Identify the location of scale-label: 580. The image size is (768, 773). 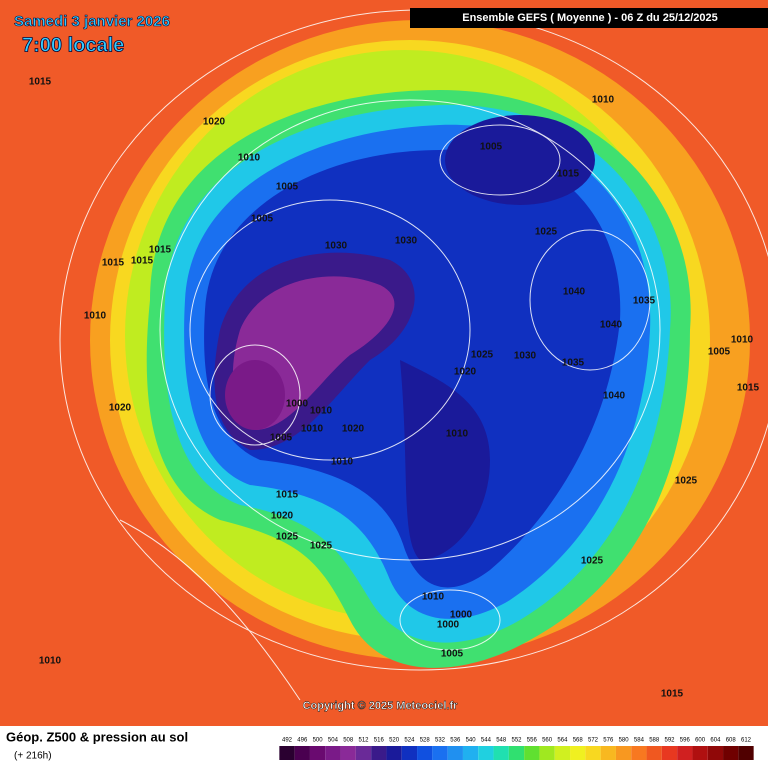
(624, 741).